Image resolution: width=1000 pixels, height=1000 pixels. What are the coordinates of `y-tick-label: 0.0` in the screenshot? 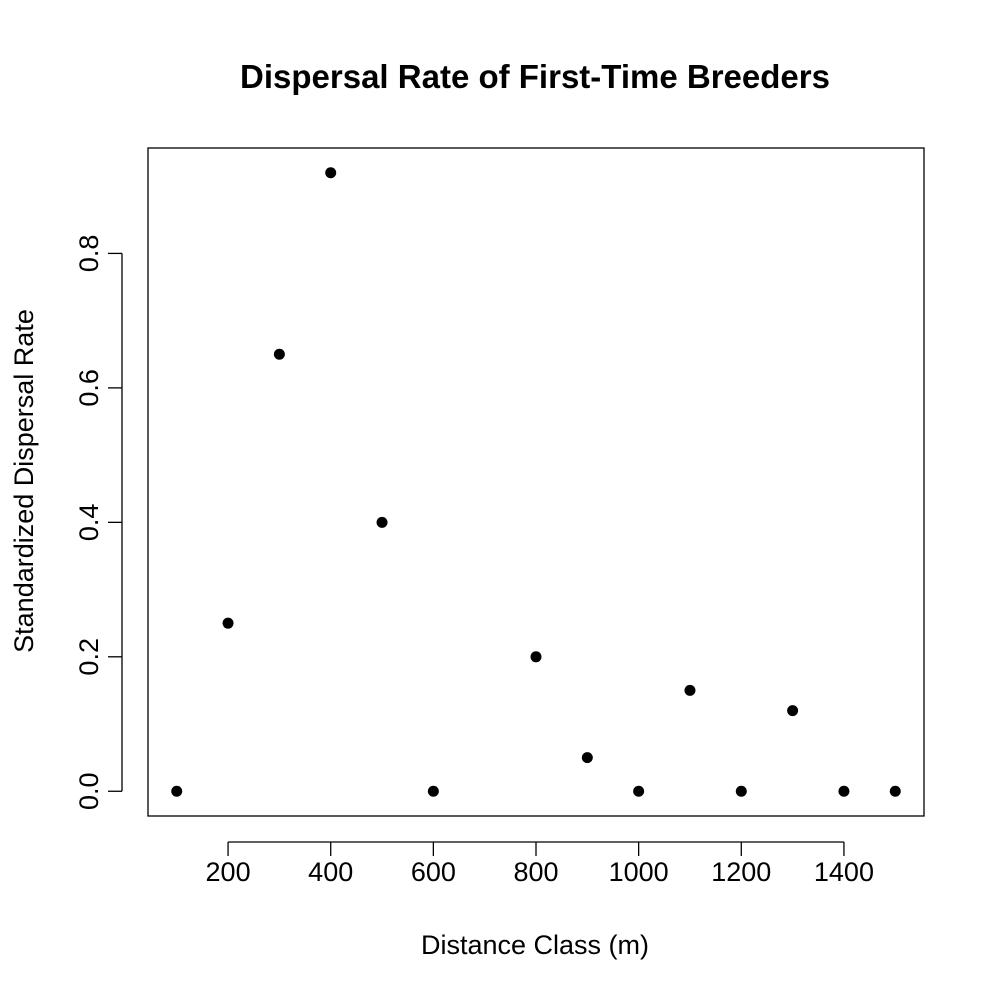 It's located at (89, 791).